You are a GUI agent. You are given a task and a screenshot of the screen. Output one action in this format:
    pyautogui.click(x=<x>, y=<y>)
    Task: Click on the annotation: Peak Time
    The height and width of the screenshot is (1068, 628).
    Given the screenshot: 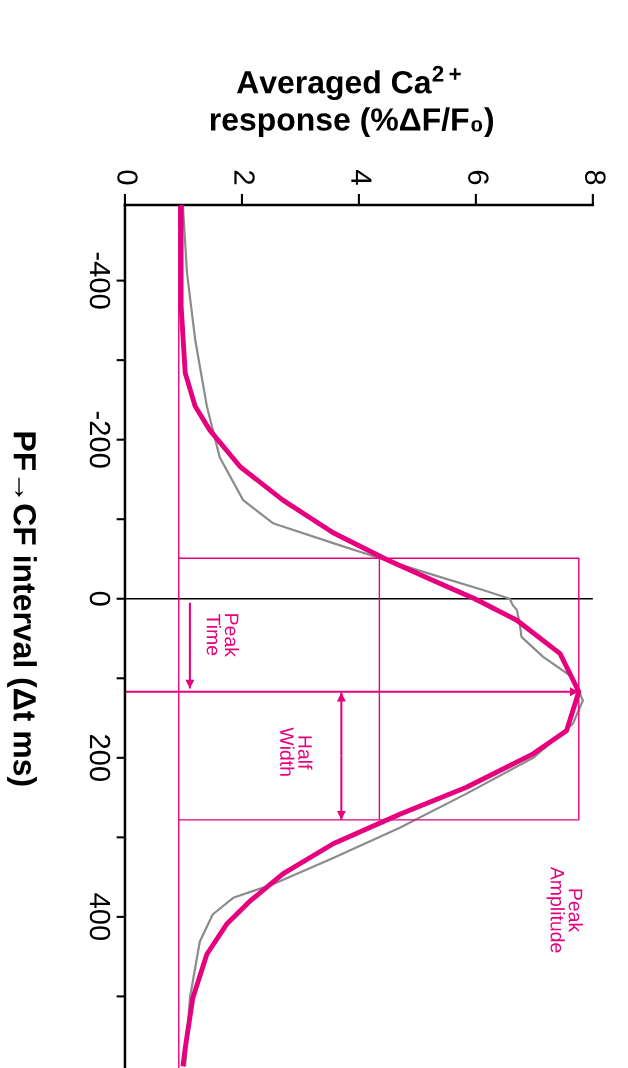 What is the action you would take?
    pyautogui.click(x=223, y=635)
    